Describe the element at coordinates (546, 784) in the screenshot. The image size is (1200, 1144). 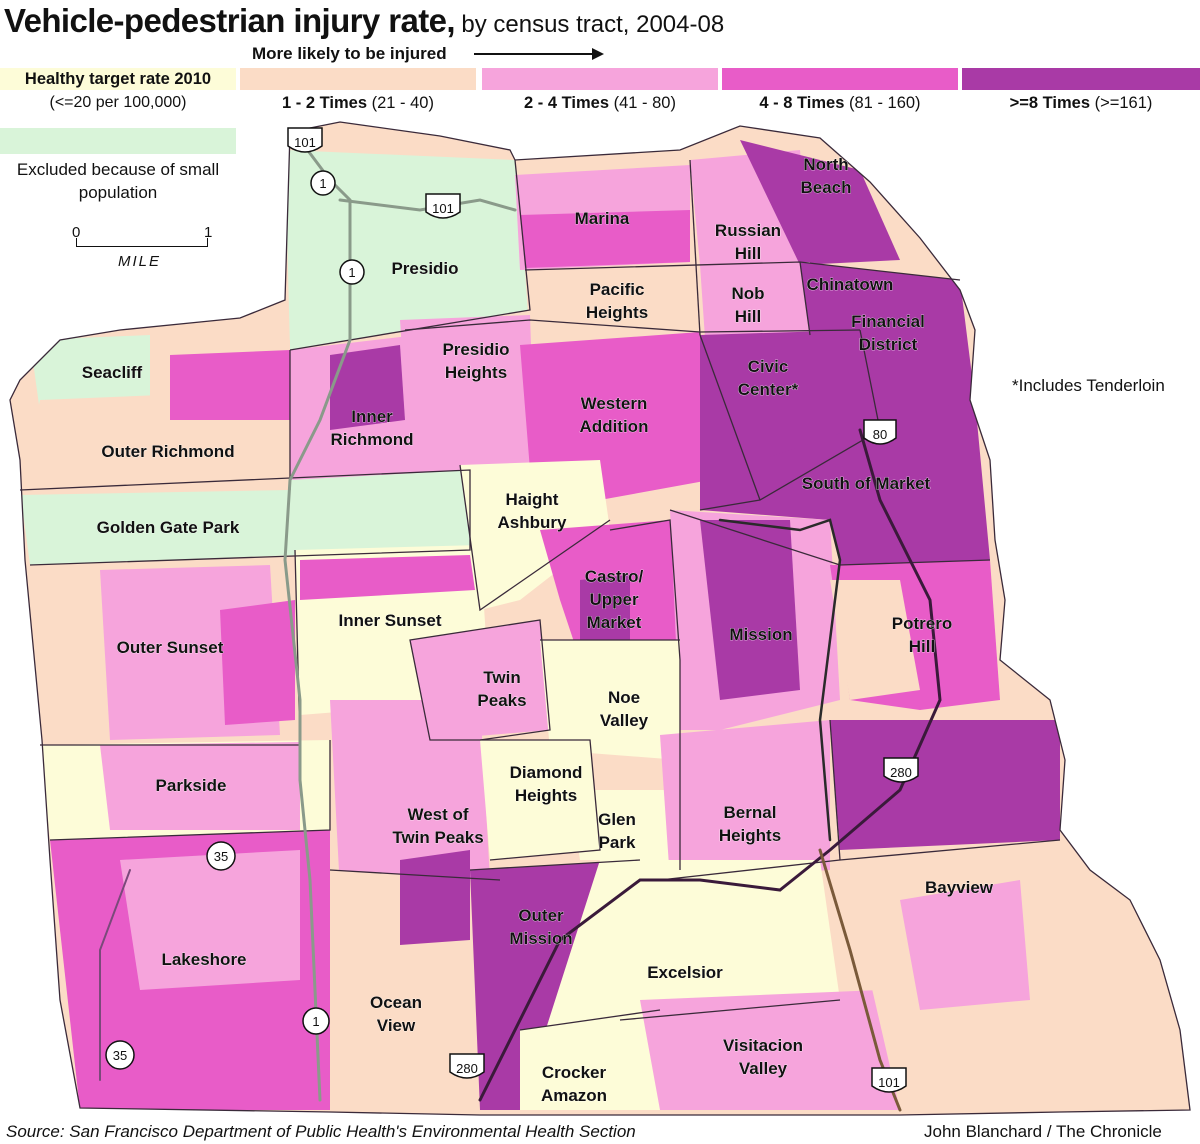
I see `neighborhood-label: Diamond Heights` at that location.